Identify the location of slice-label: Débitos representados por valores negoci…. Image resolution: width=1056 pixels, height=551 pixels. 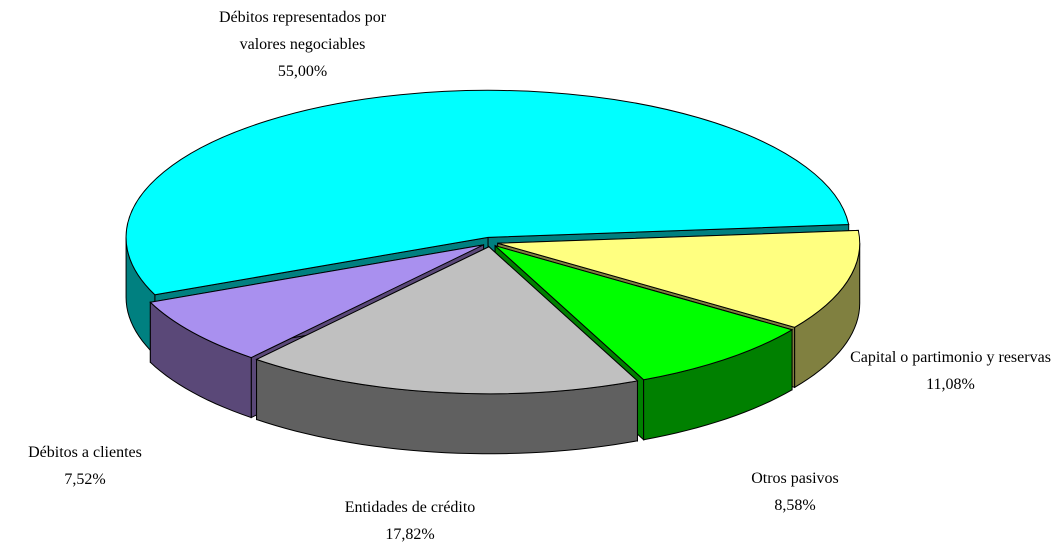
(302, 44).